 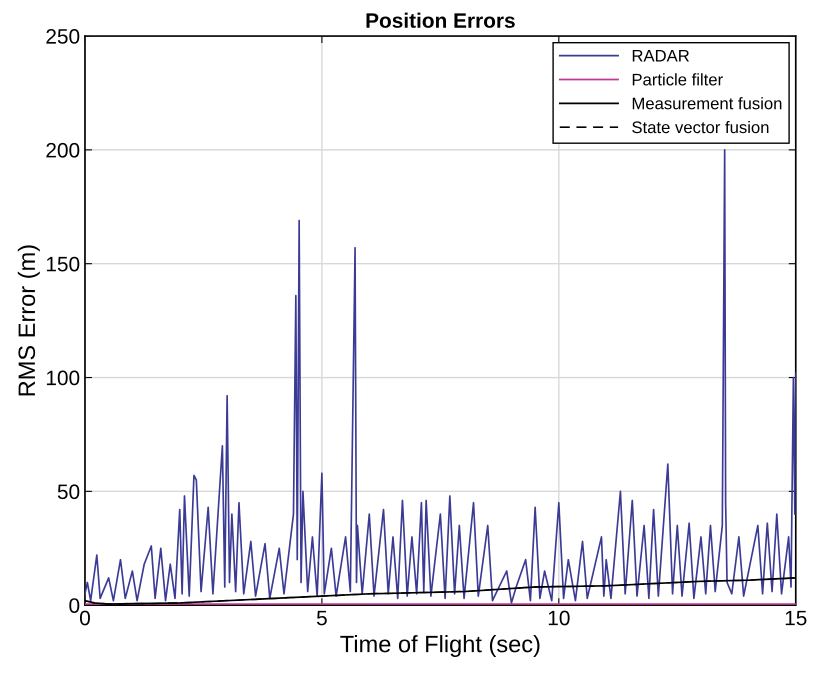 What do you see at coordinates (707, 103) in the screenshot?
I see `legend-label: Measurement fusion` at bounding box center [707, 103].